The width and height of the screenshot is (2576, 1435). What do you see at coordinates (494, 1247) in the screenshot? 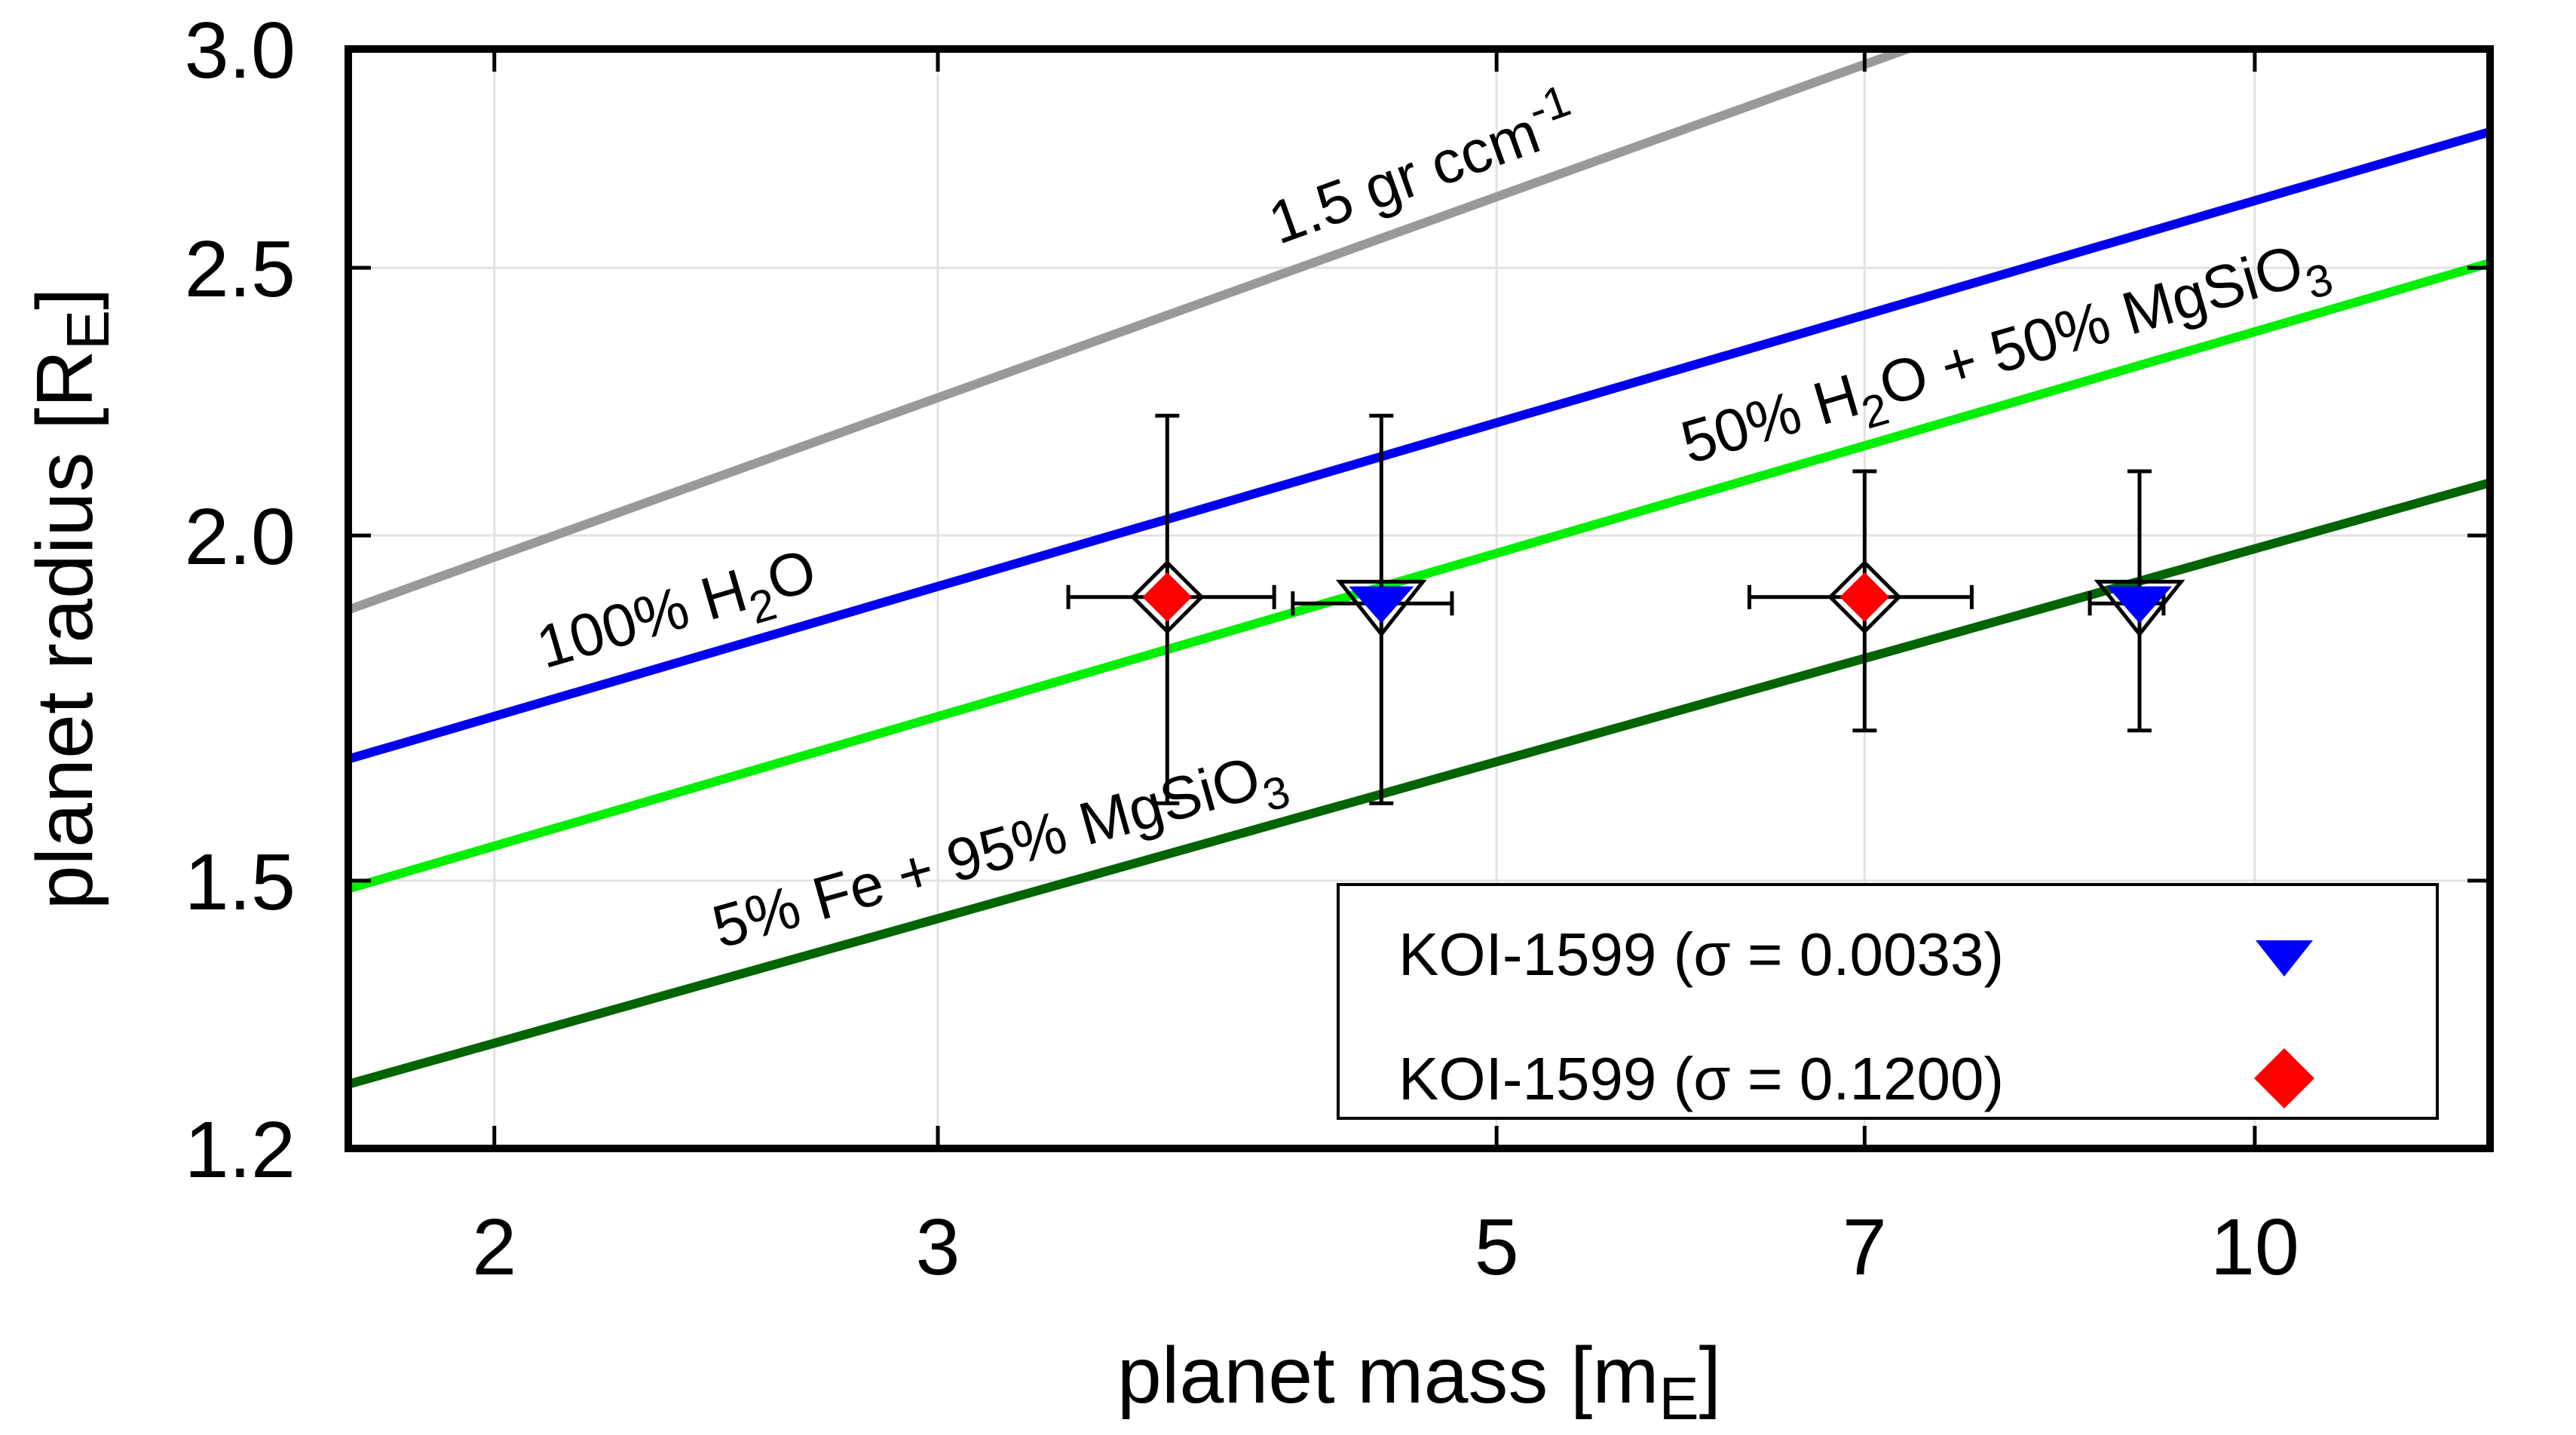
I see `x-tick-label-2: 2` at bounding box center [494, 1247].